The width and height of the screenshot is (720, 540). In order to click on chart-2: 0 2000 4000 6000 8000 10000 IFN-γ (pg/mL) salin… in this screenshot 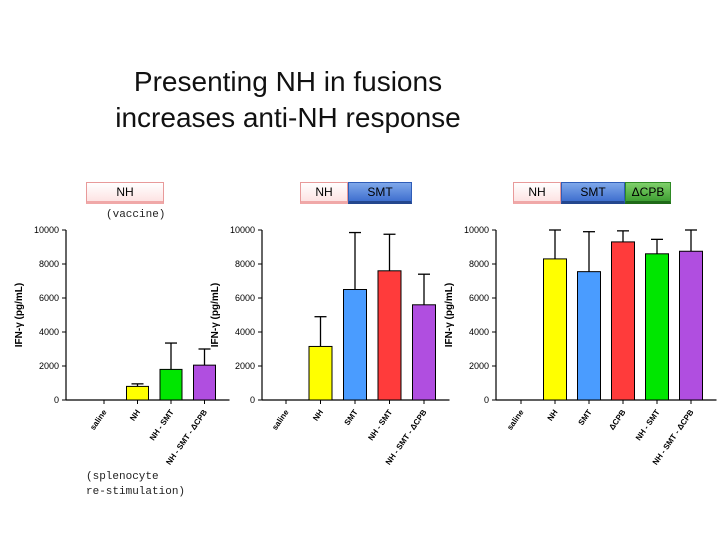, I will do `click(330, 346)`.